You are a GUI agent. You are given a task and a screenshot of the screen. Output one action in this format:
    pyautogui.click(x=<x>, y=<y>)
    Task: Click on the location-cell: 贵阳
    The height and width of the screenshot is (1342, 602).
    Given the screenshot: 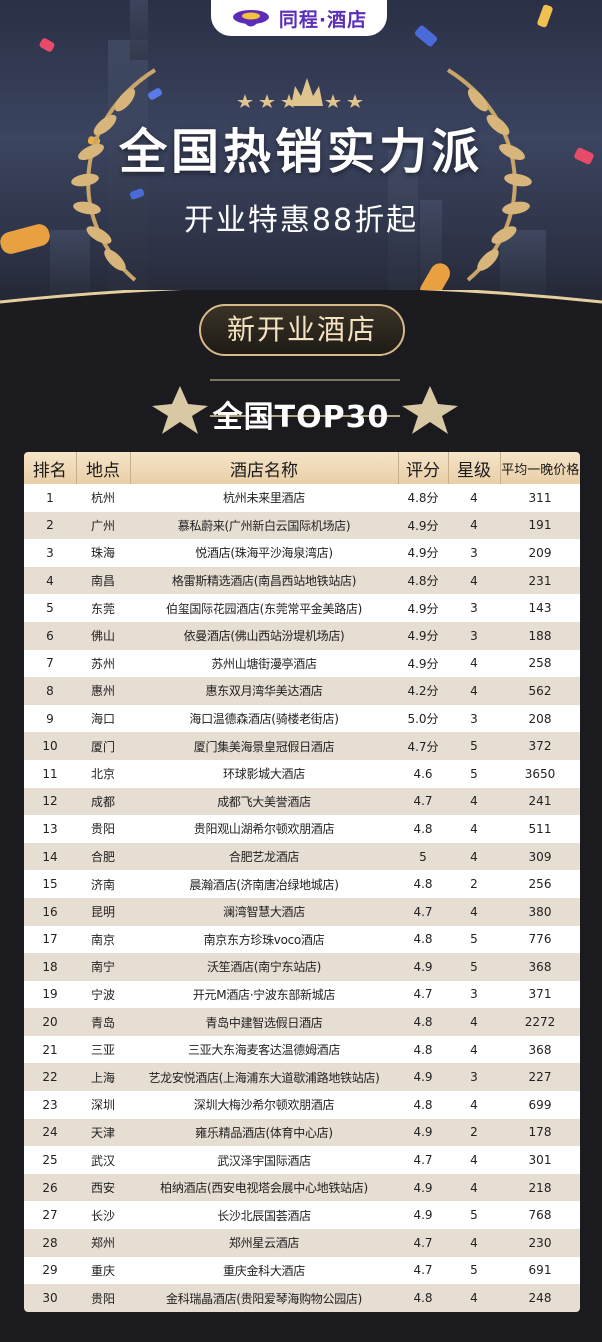 What is the action you would take?
    pyautogui.click(x=102, y=829)
    